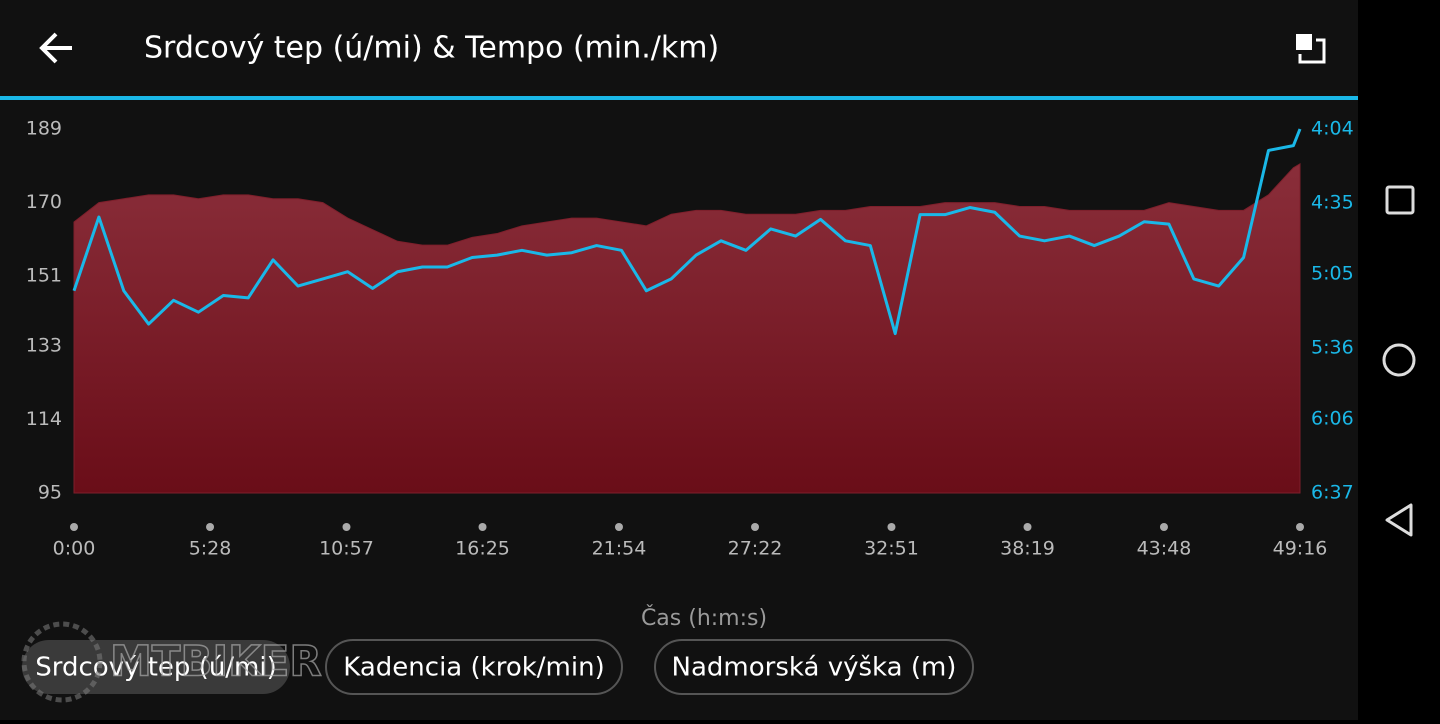 The height and width of the screenshot is (724, 1440). I want to click on back-button, so click(55, 48).